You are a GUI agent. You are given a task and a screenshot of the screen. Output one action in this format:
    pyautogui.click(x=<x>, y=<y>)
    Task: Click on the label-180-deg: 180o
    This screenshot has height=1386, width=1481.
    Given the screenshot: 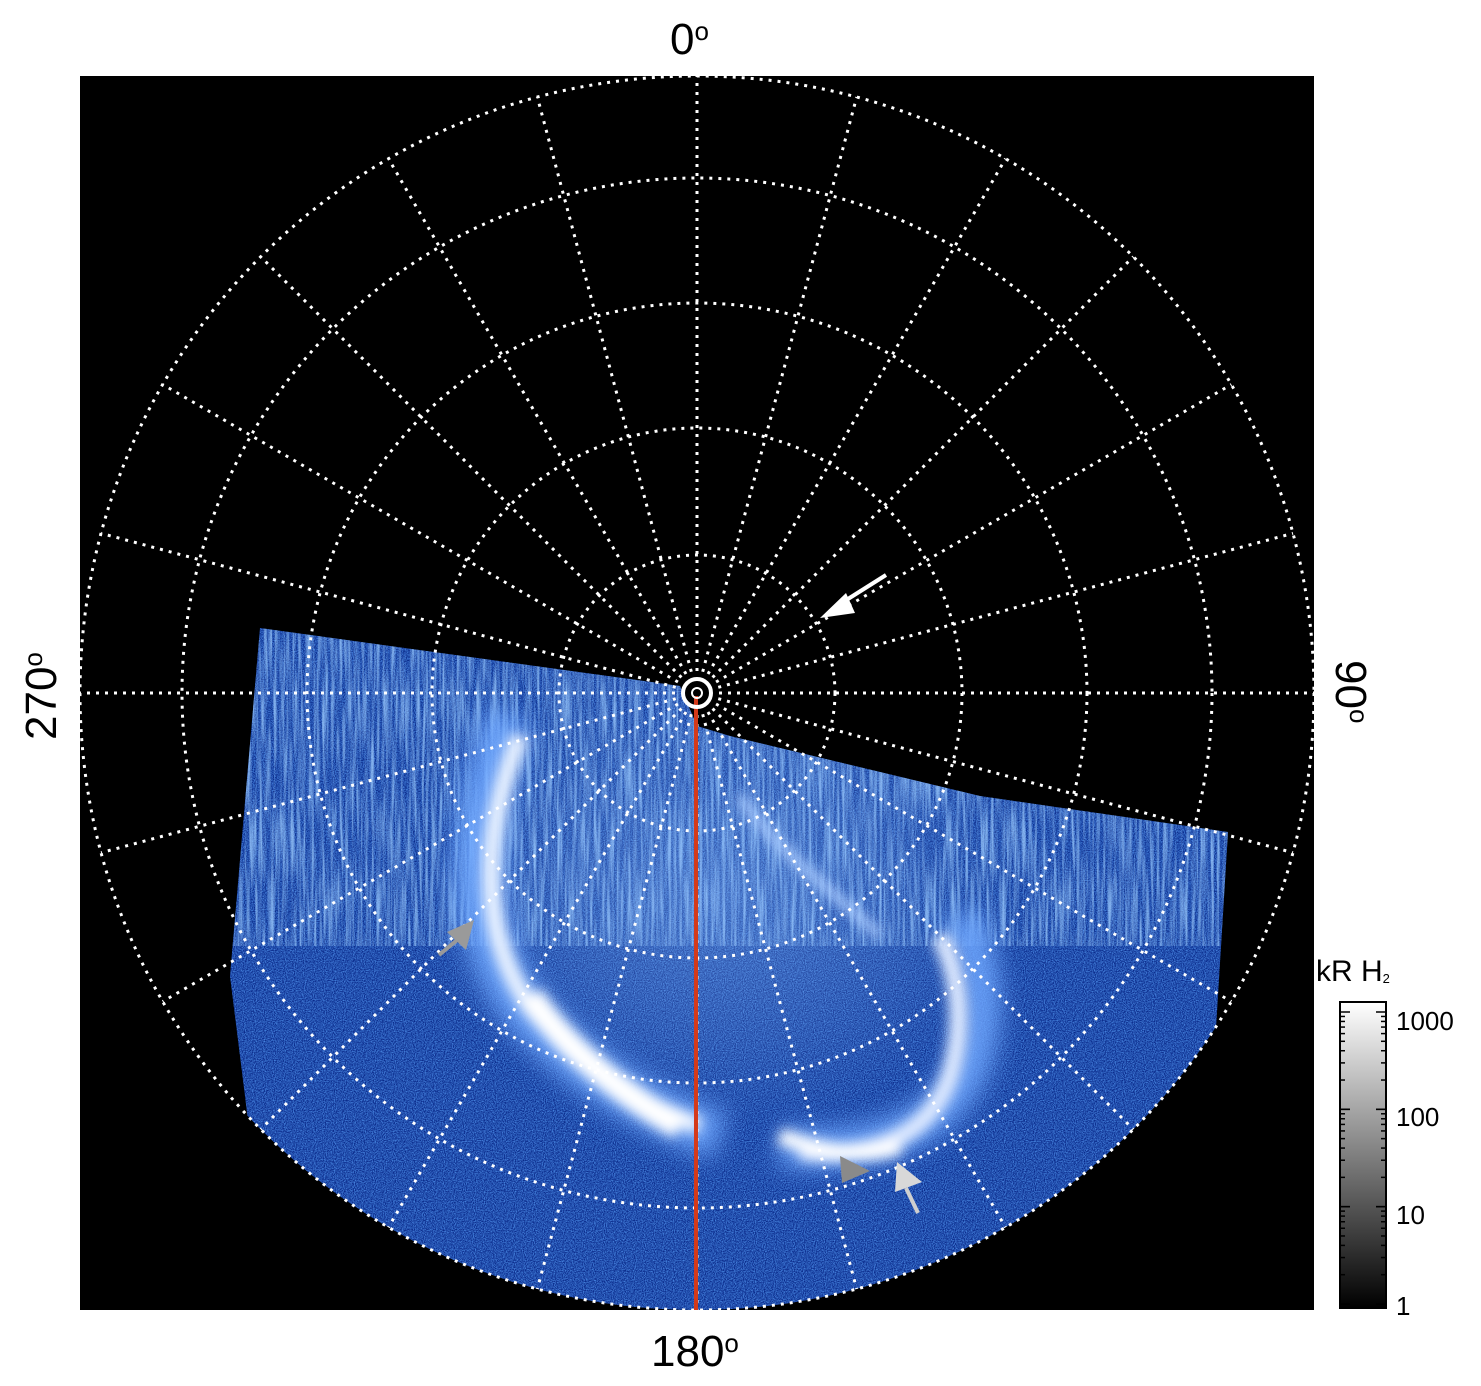 What is the action you would take?
    pyautogui.click(x=695, y=1351)
    